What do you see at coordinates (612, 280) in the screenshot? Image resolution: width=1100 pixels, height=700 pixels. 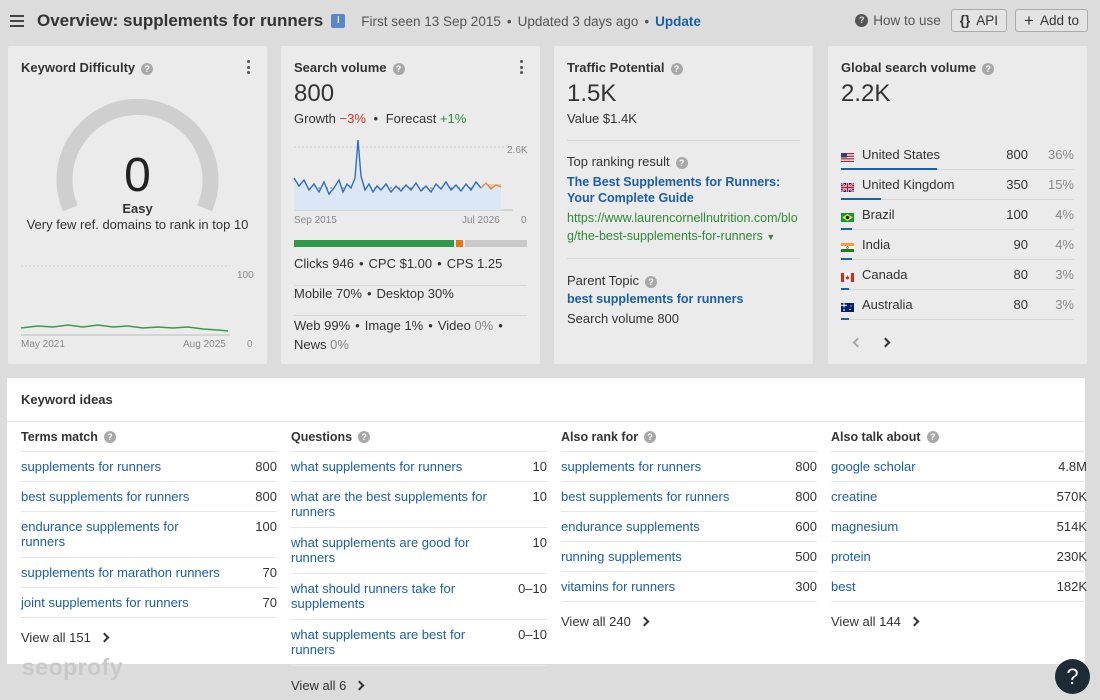 I see `parent-topic-label: Parent Topic?` at bounding box center [612, 280].